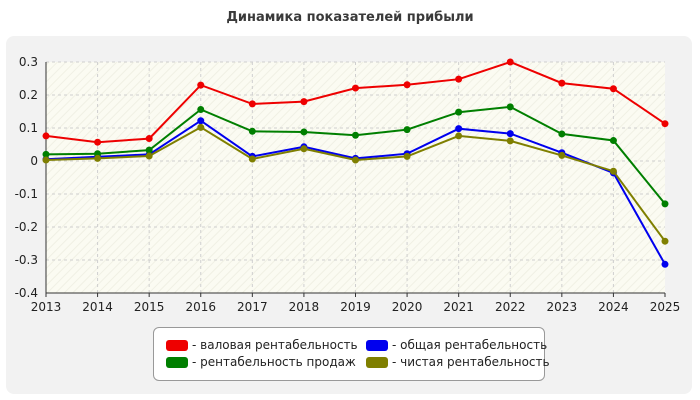 The width and height of the screenshot is (700, 400). I want to click on x-tick-label: 2017, so click(252, 307).